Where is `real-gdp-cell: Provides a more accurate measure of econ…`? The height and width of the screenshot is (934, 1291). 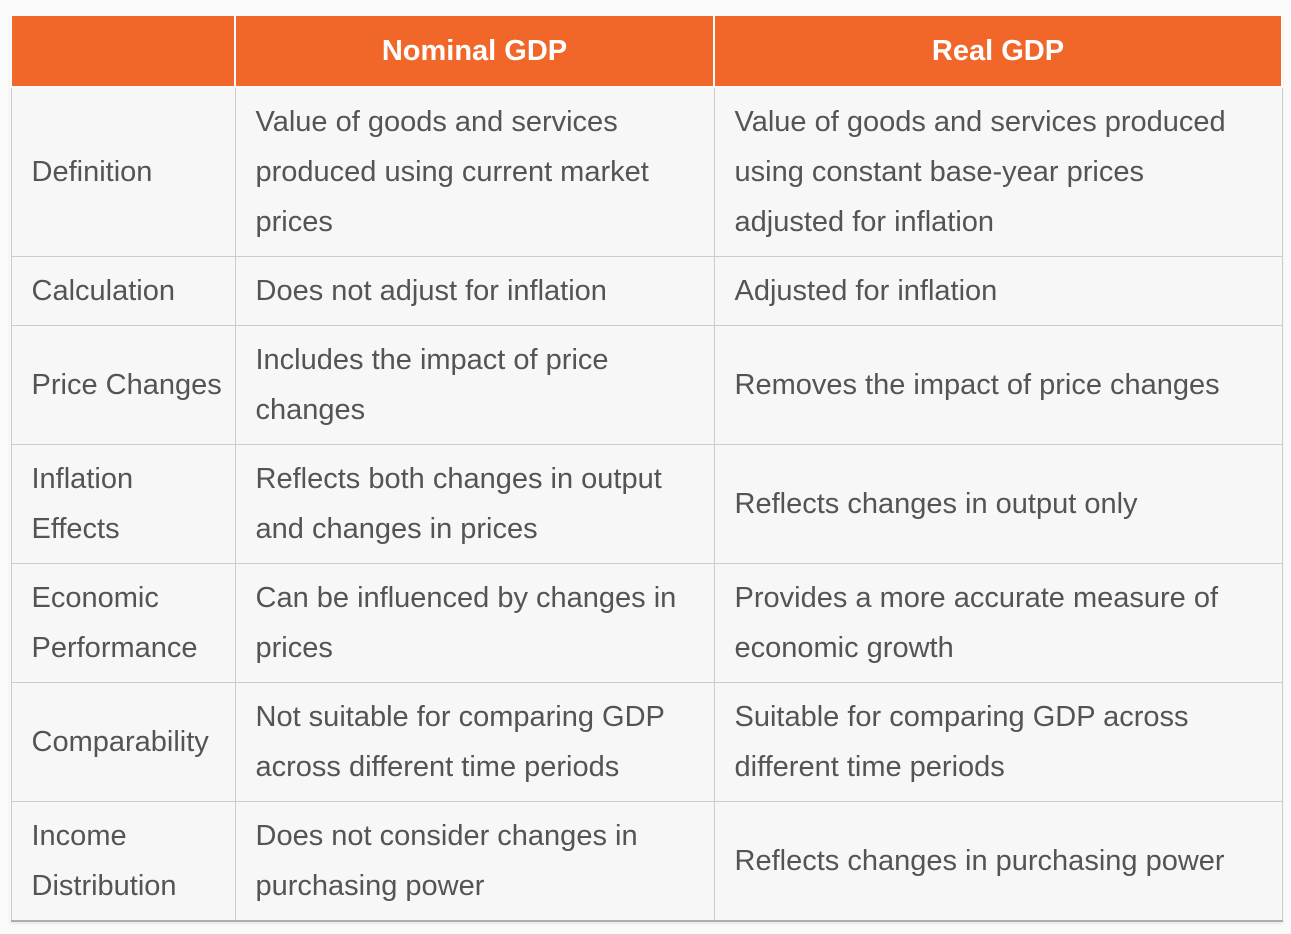
real-gdp-cell: Provides a more accurate measure of econ… is located at coordinates (998, 623).